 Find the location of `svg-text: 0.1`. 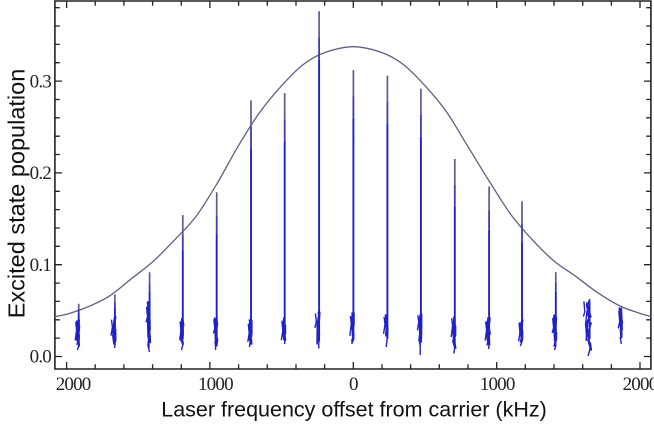

svg-text: 0.1 is located at coordinates (41, 265).